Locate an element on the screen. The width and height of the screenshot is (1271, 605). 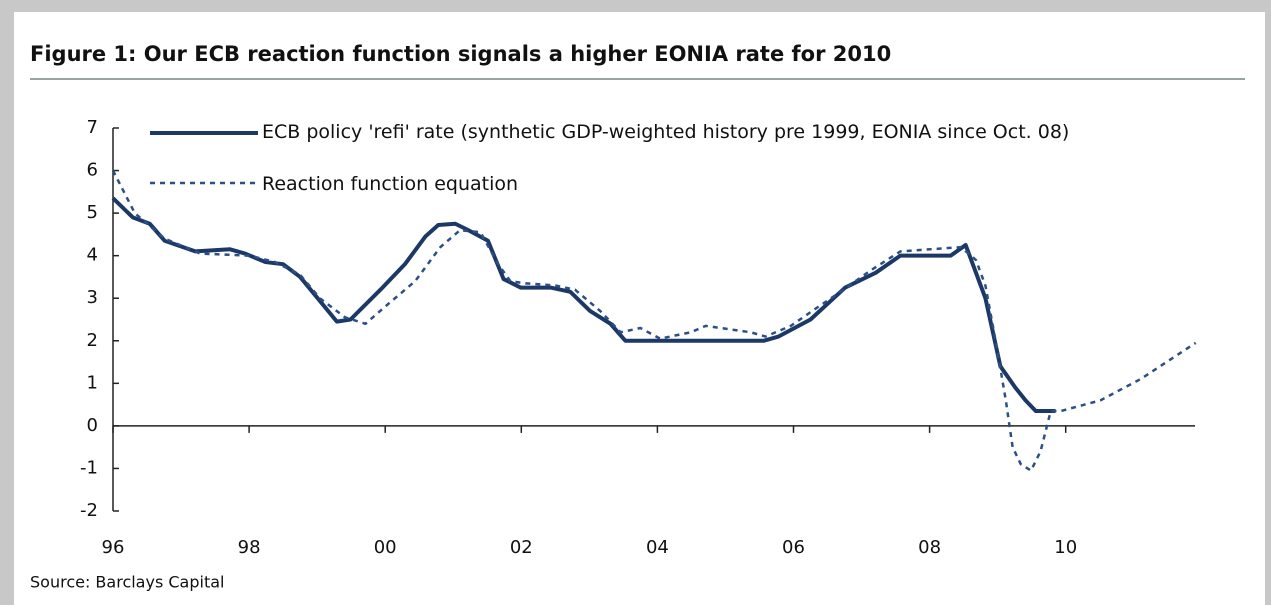
y-tick-label: 3 is located at coordinates (92, 297).